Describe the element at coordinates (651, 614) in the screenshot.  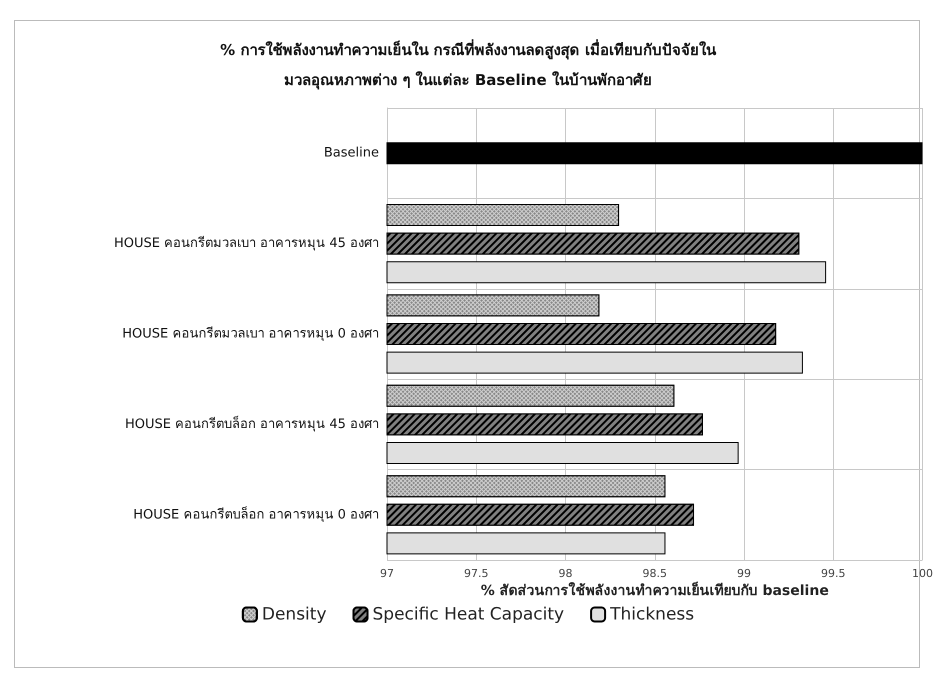
I see `legend-label: Thickness` at that location.